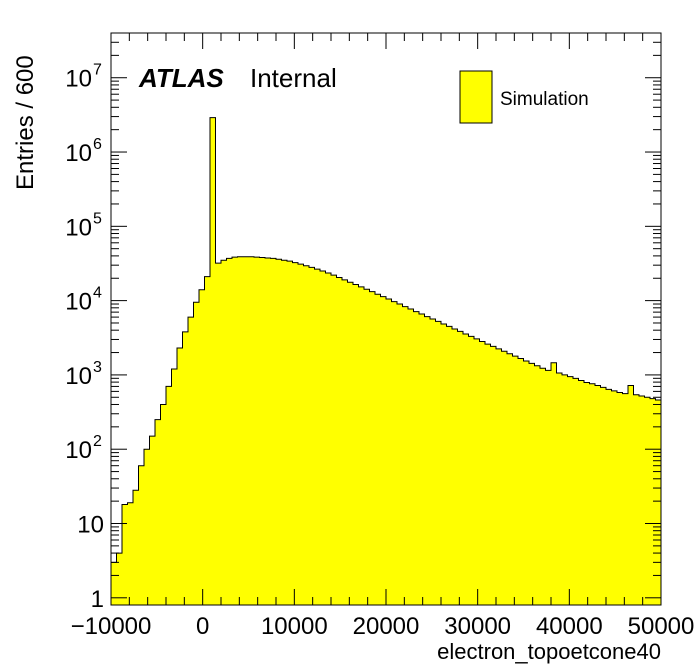 This screenshot has height=672, width=696. Describe the element at coordinates (202, 626) in the screenshot. I see `x-tick-label: 0` at that location.